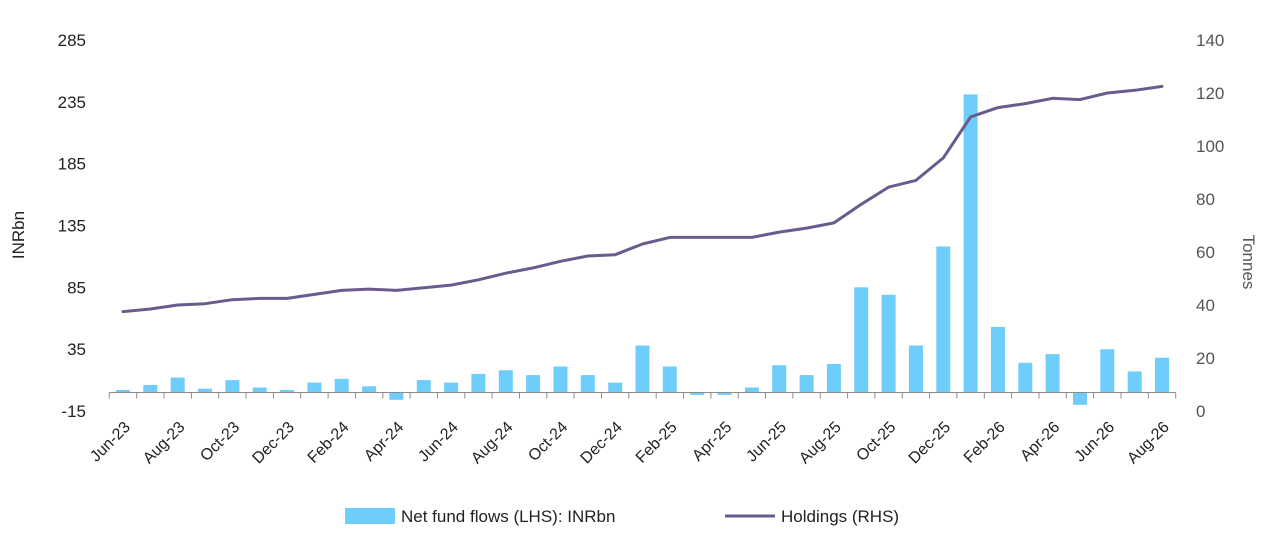 This screenshot has width=1266, height=534. What do you see at coordinates (72, 164) in the screenshot?
I see `left-tick-label: 185` at bounding box center [72, 164].